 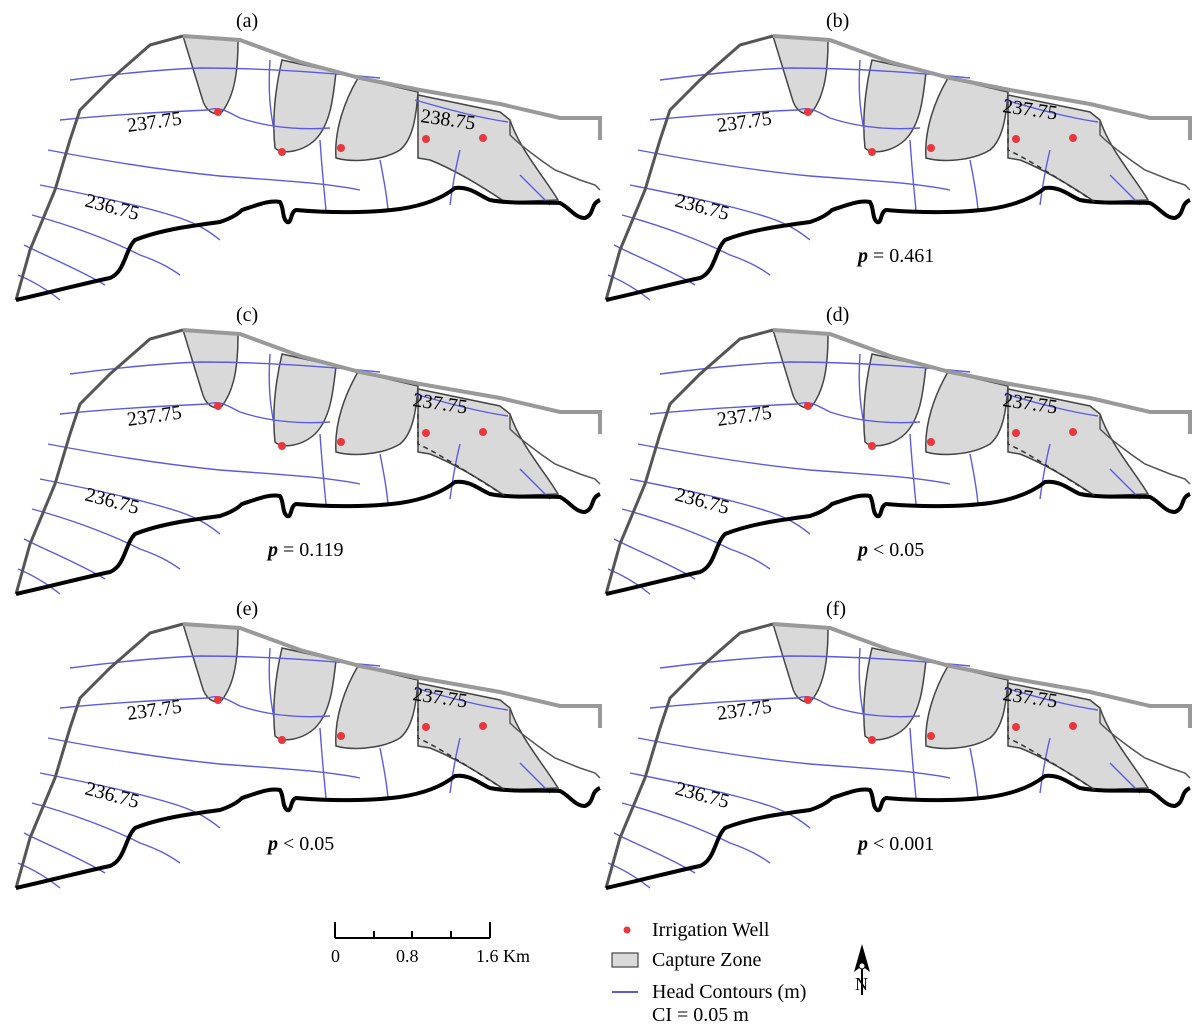 I want to click on panel-label: (f), so click(x=836, y=609).